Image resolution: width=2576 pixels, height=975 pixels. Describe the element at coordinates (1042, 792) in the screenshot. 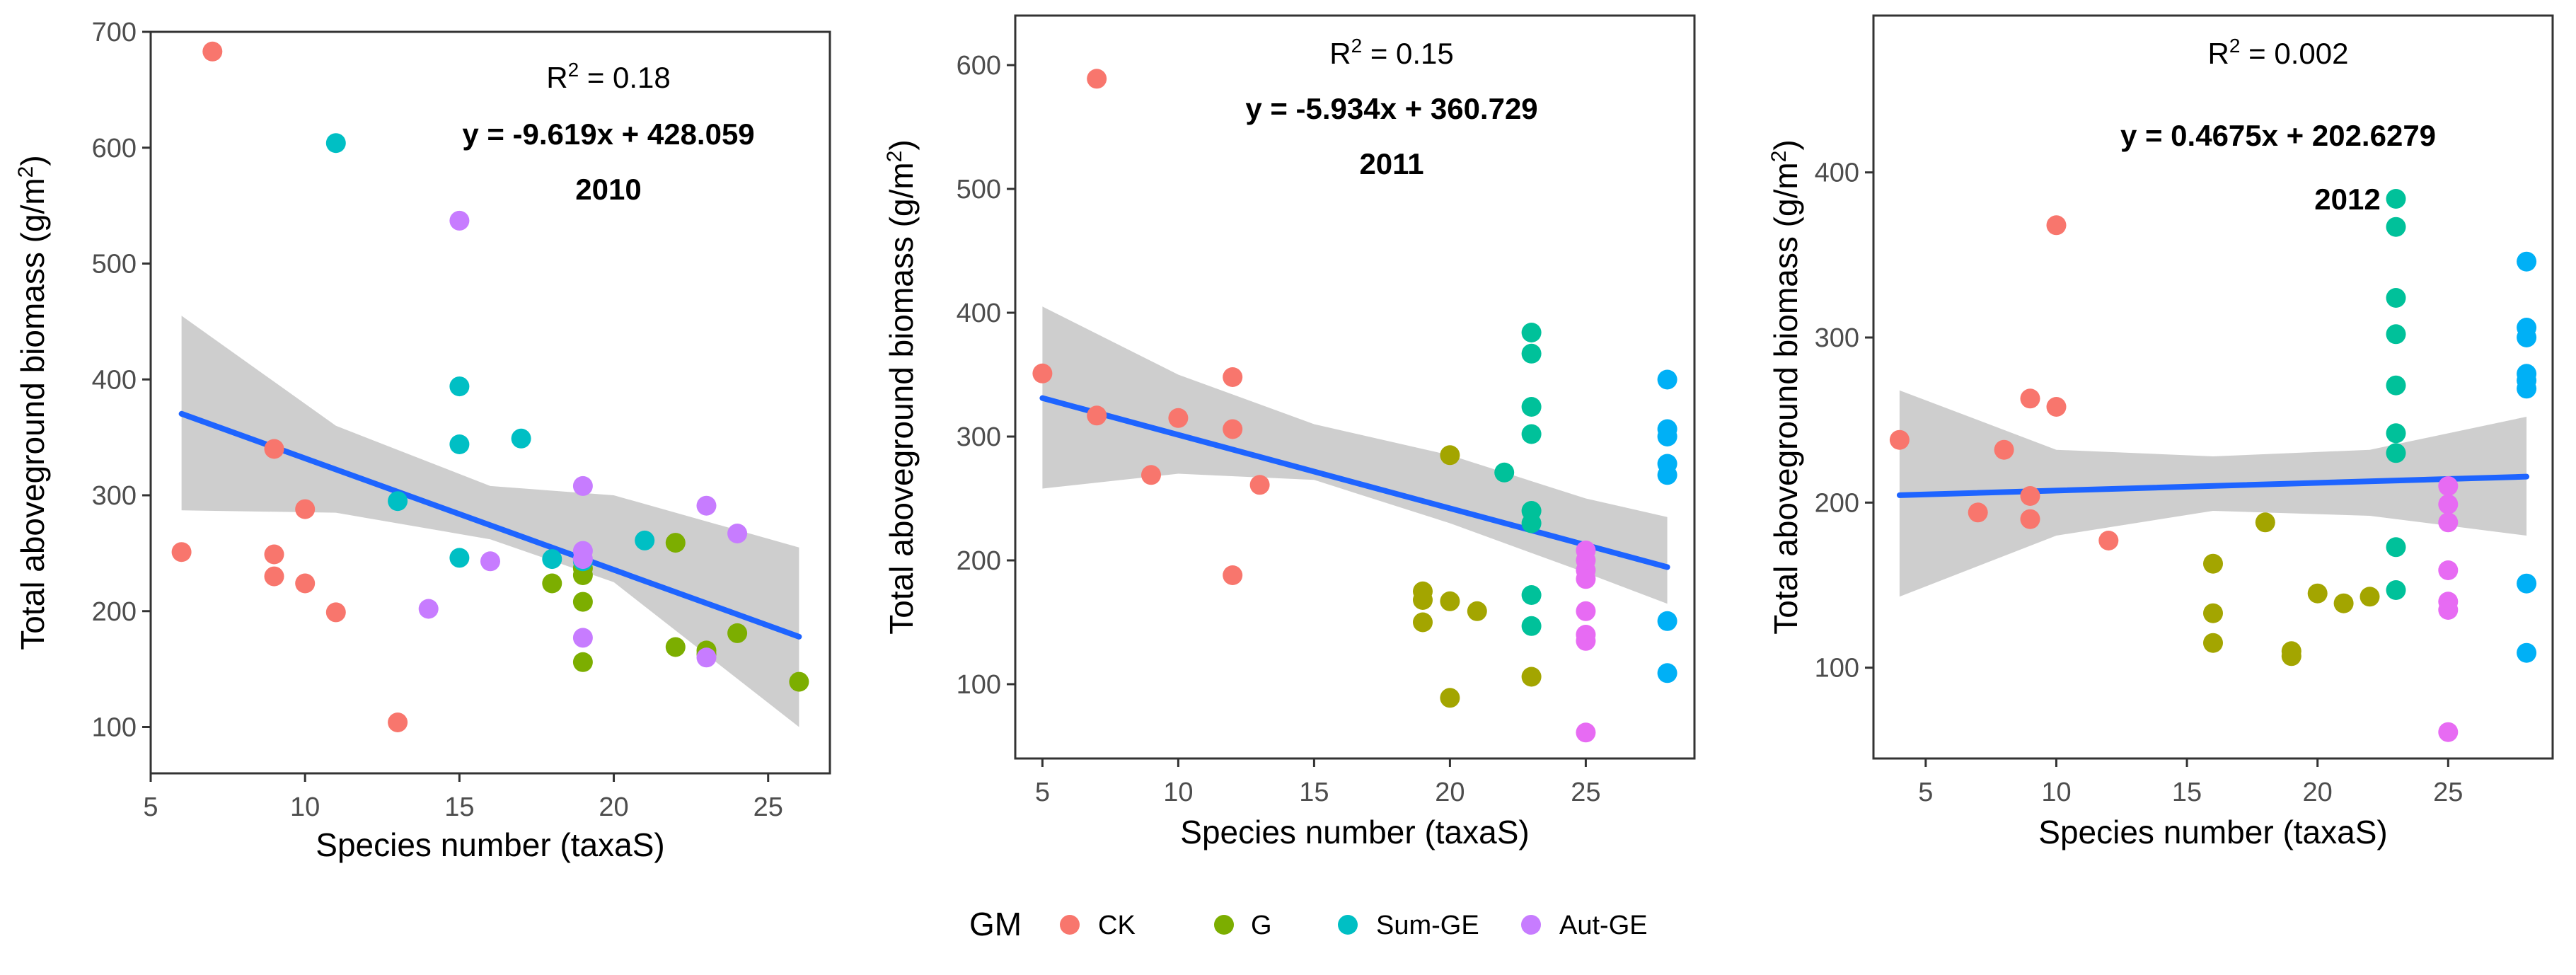

I see `x-tick-label: 5` at that location.